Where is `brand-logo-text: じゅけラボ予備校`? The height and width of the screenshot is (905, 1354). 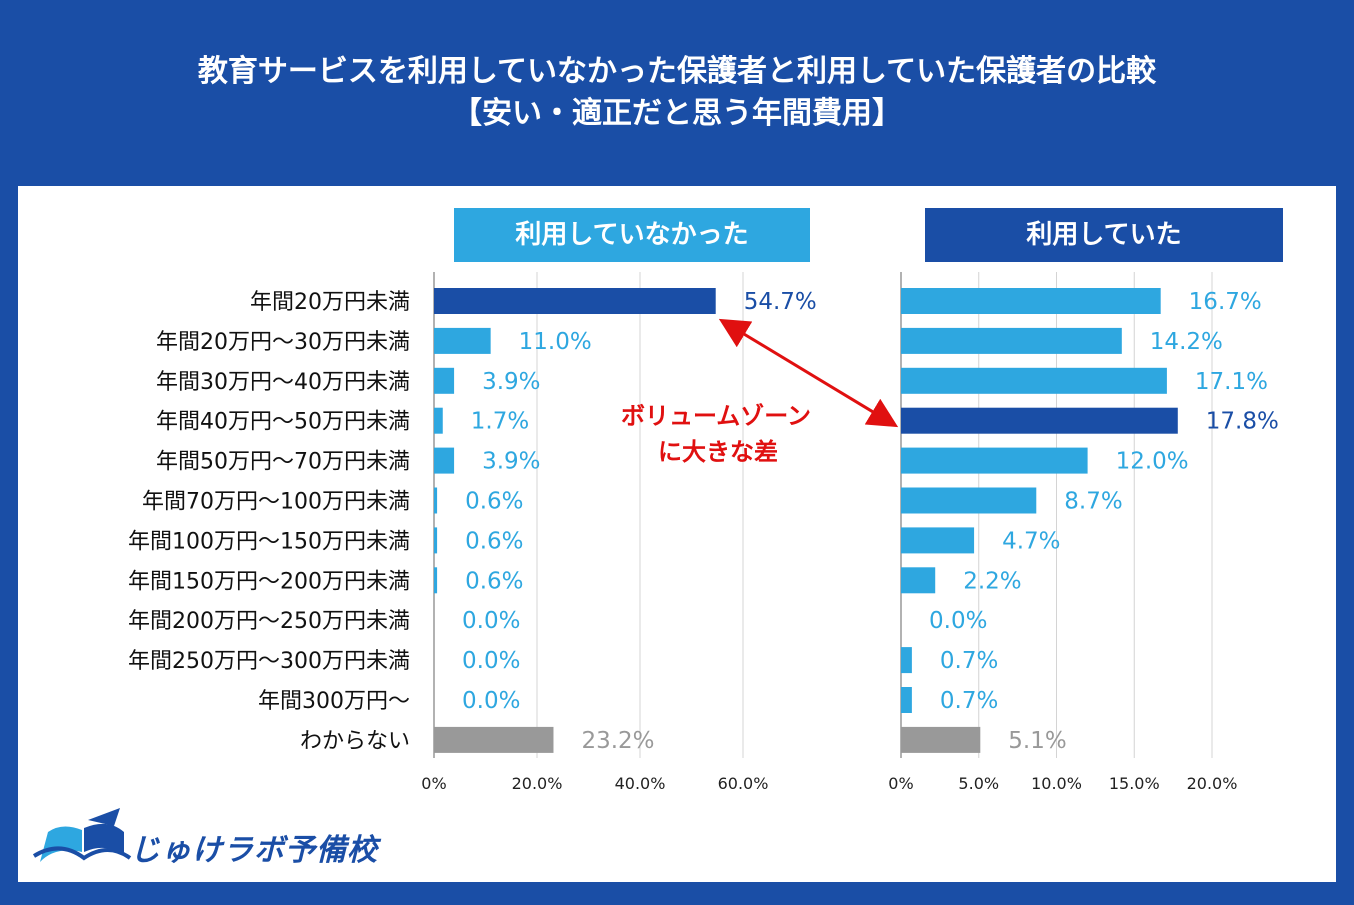
brand-logo-text: じゅけラボ予備校 is located at coordinates (254, 850).